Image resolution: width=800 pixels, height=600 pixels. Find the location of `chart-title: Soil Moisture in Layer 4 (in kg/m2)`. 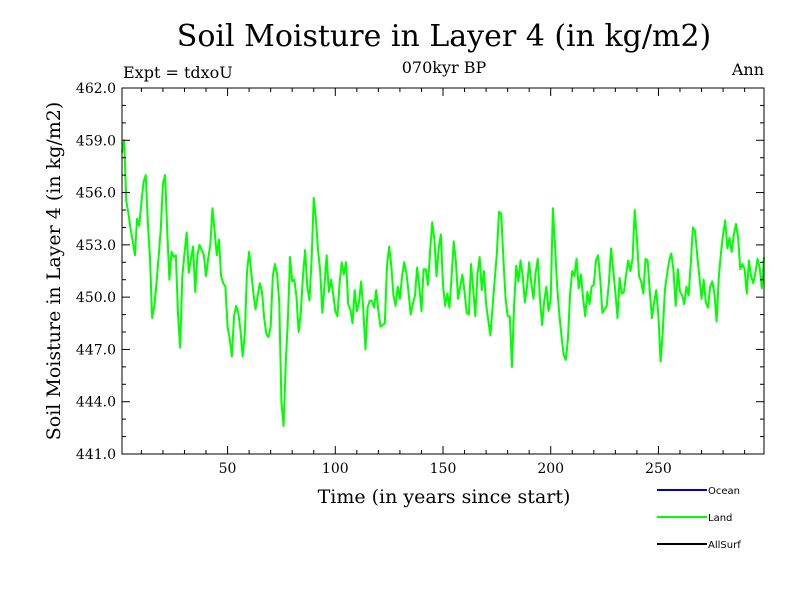

chart-title: Soil Moisture in Layer 4 (in kg/m2) is located at coordinates (444, 36).